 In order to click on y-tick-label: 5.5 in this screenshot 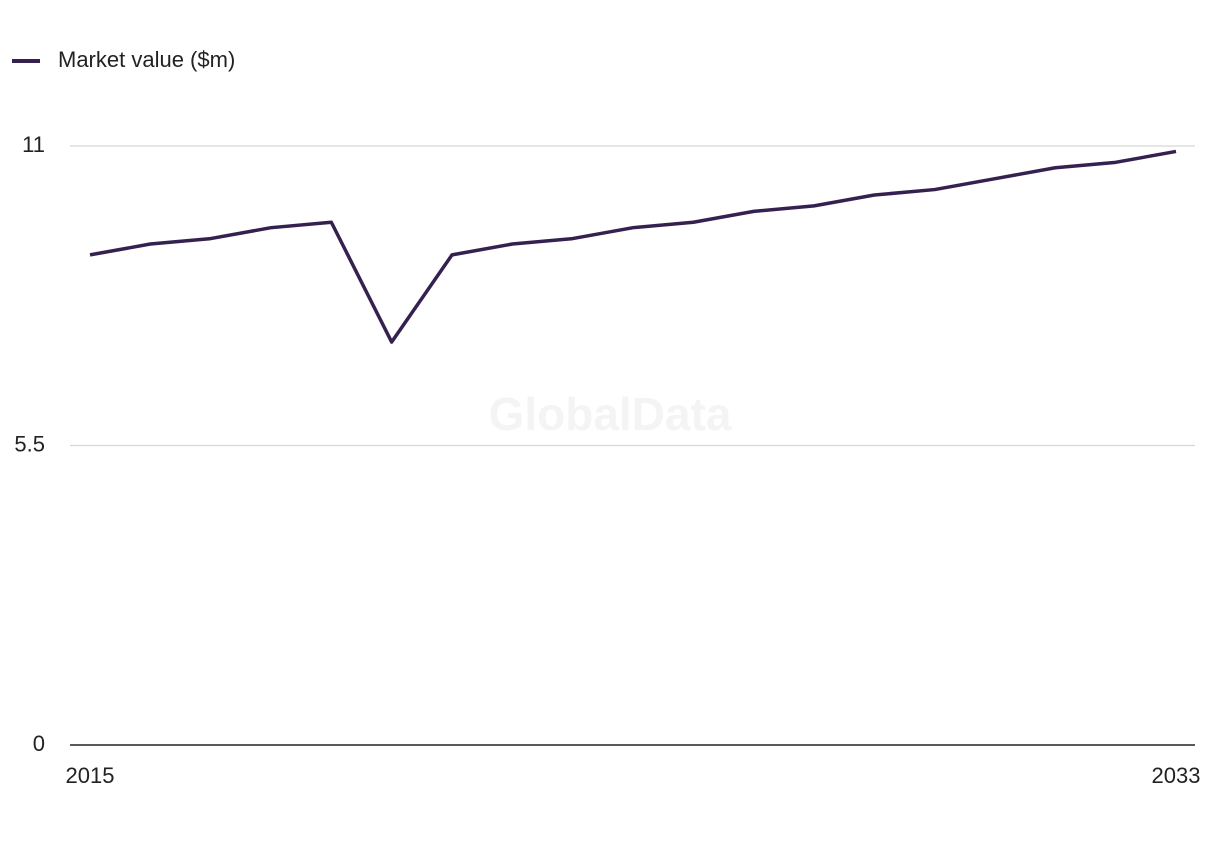, I will do `click(29, 443)`.